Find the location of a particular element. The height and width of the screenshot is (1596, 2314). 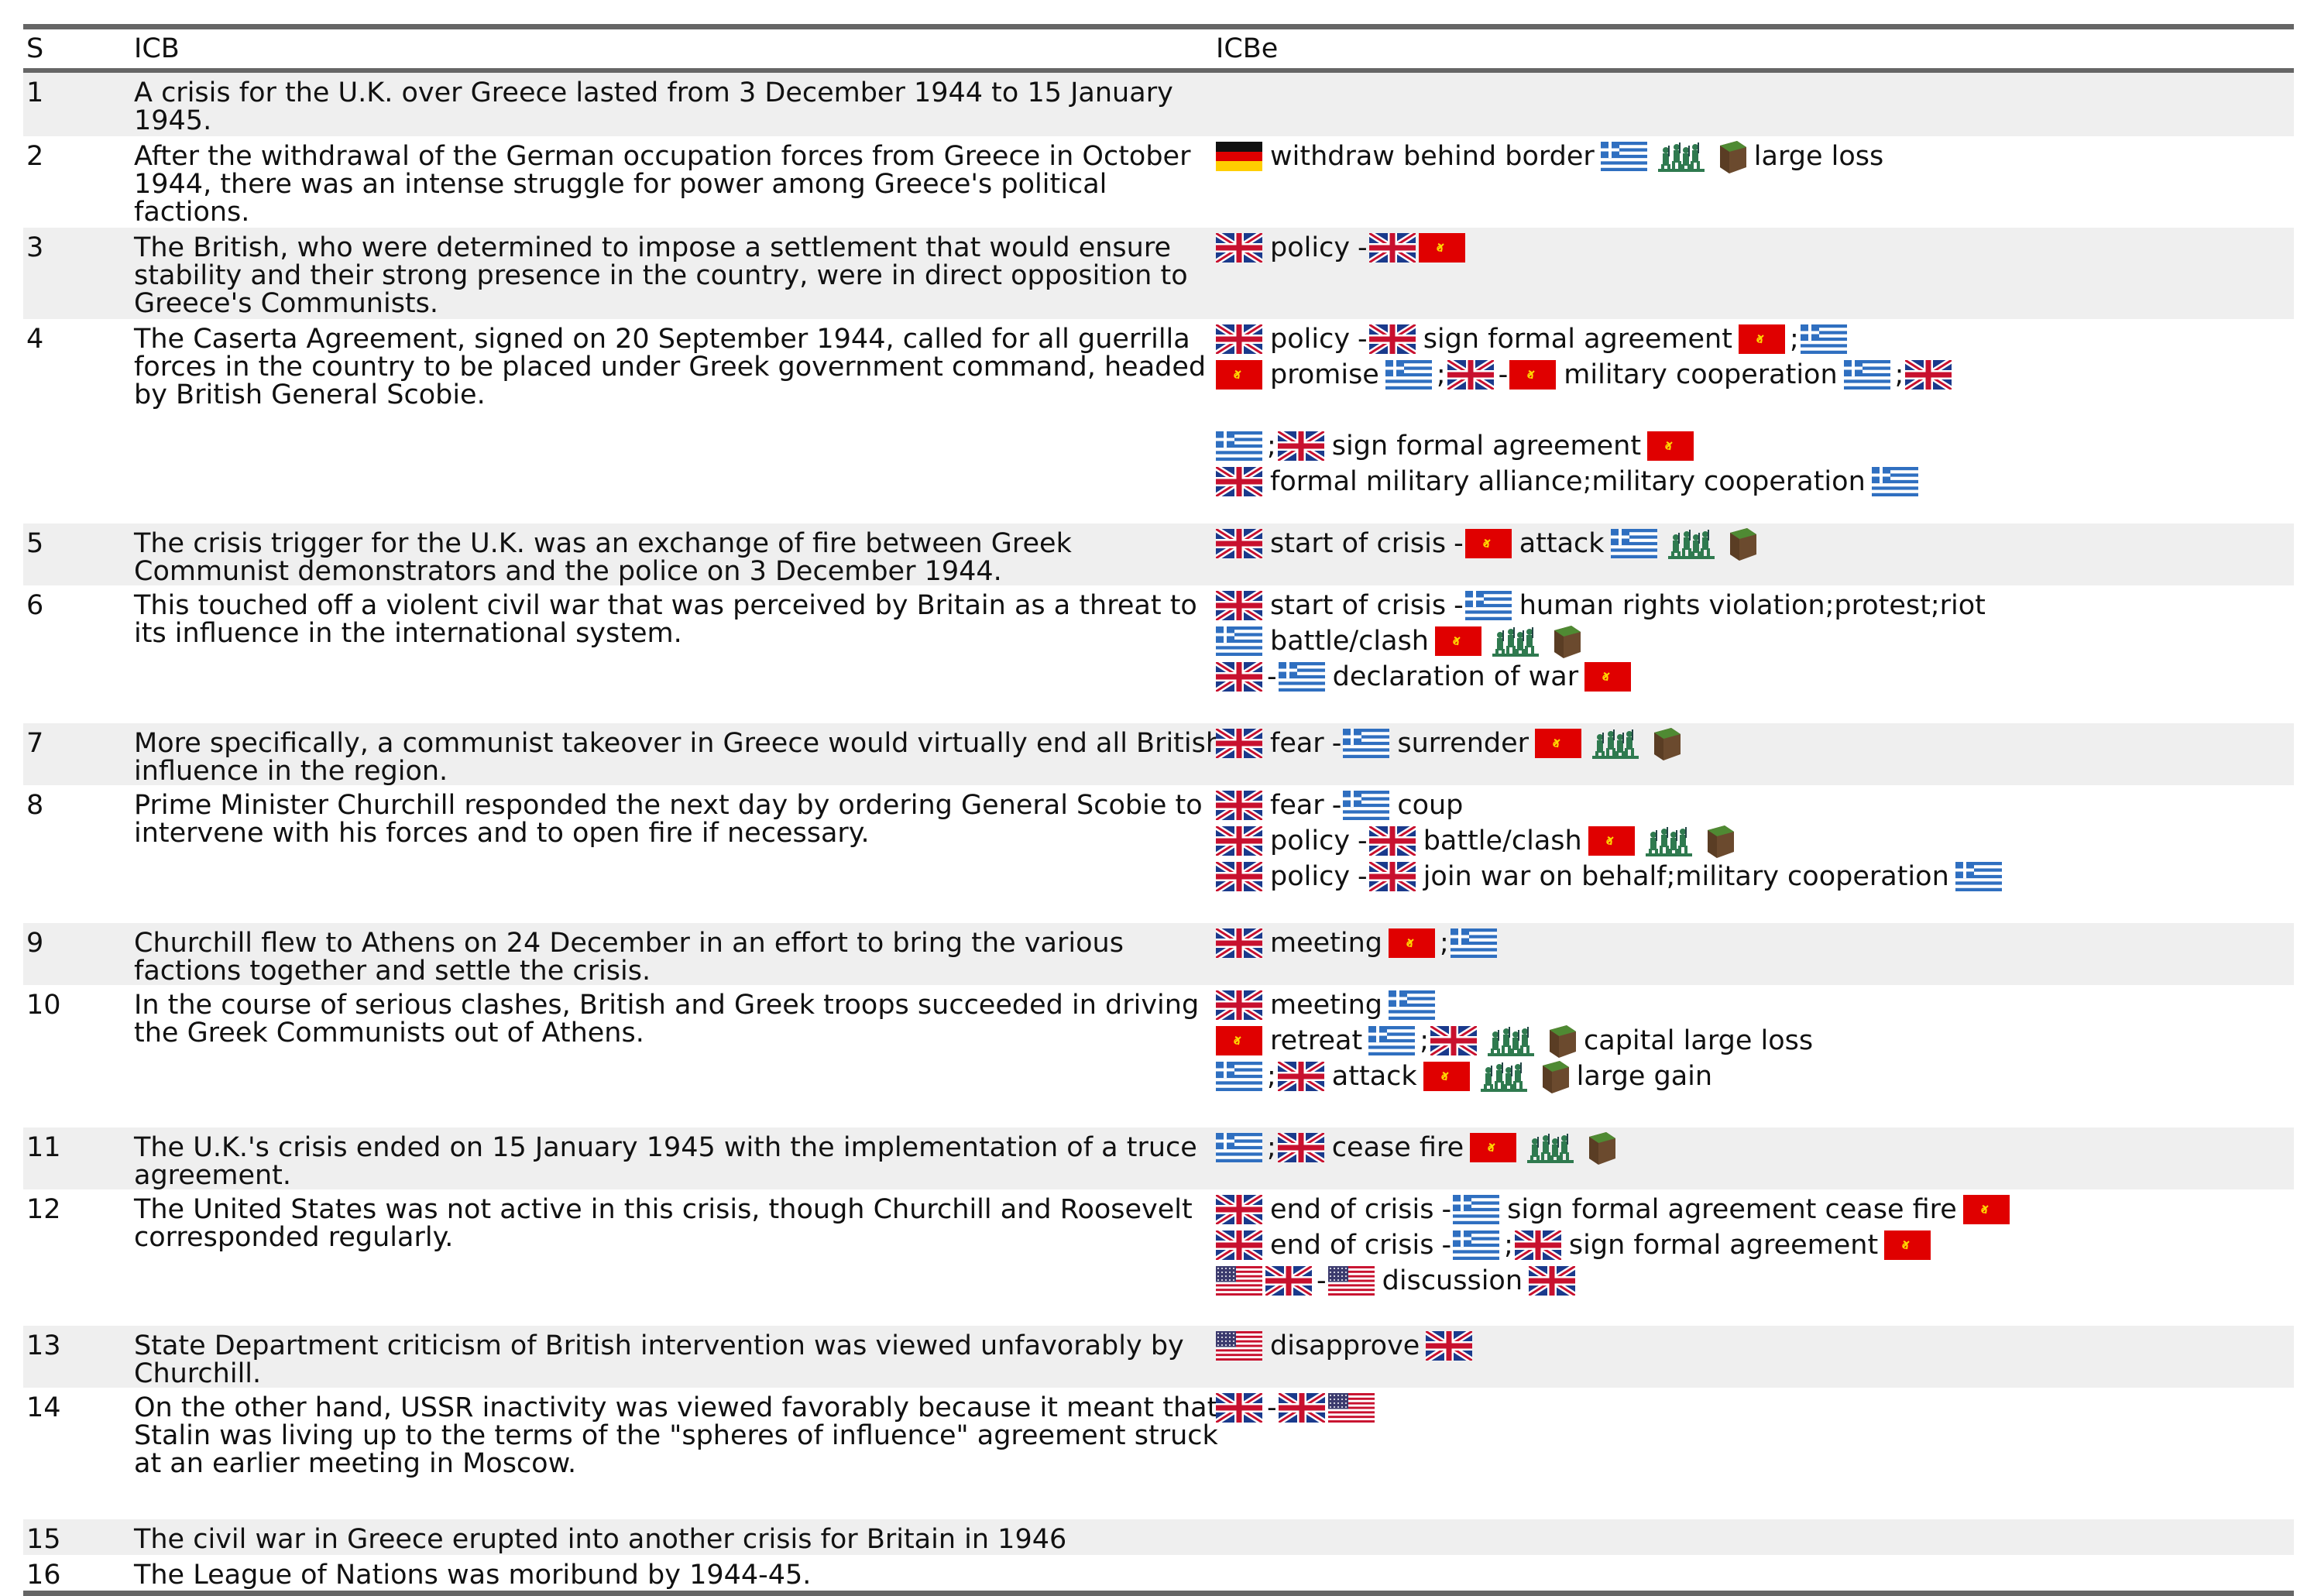

event-line: policy - is located at coordinates (1753, 247).